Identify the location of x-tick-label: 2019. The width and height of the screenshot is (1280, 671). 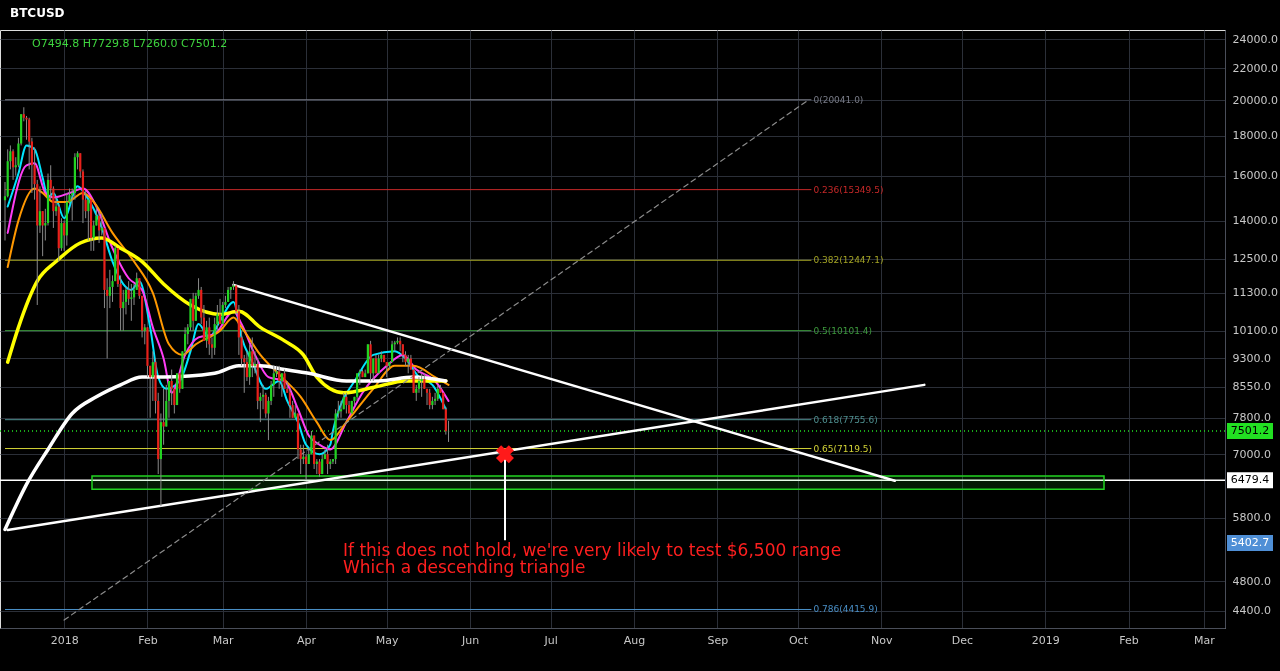
(1045, 640).